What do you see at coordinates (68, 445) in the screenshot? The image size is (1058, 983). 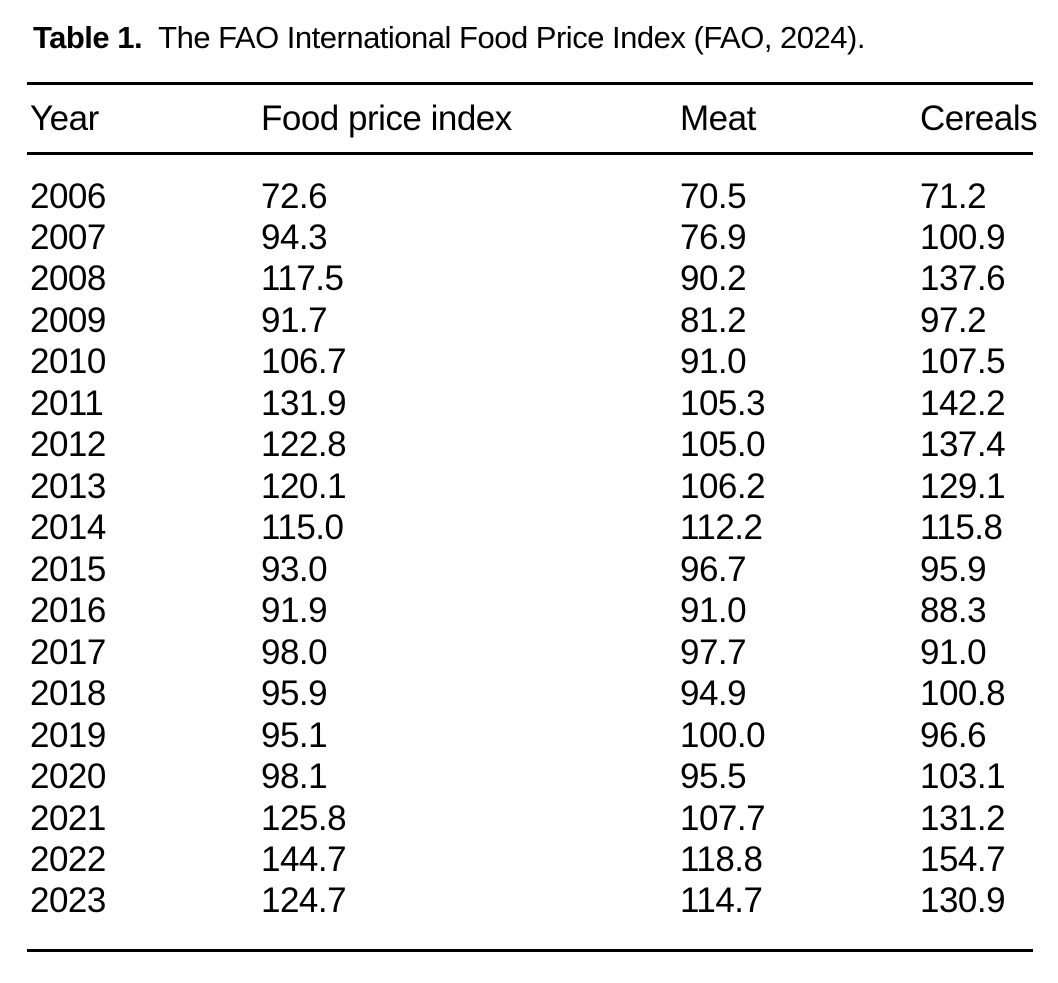 I see `year-cell: 2012` at bounding box center [68, 445].